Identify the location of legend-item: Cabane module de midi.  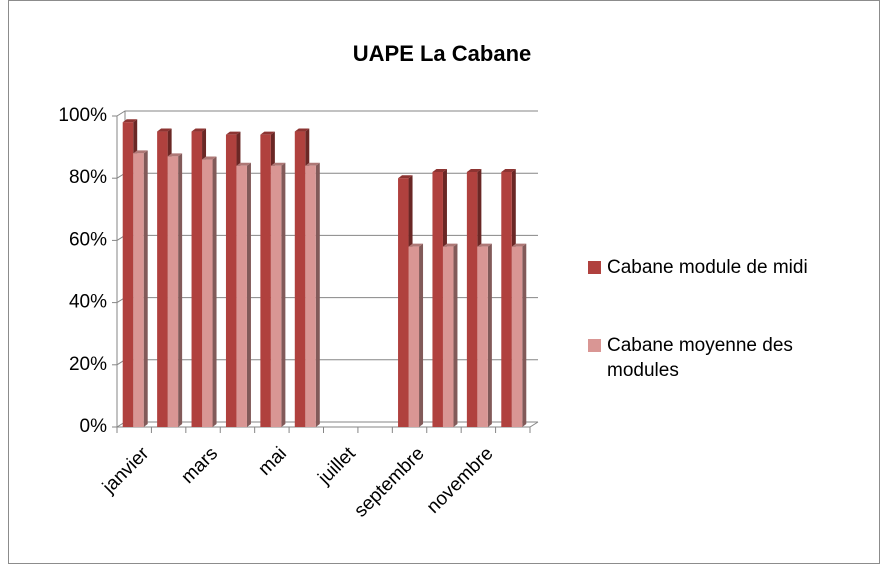
(717, 267).